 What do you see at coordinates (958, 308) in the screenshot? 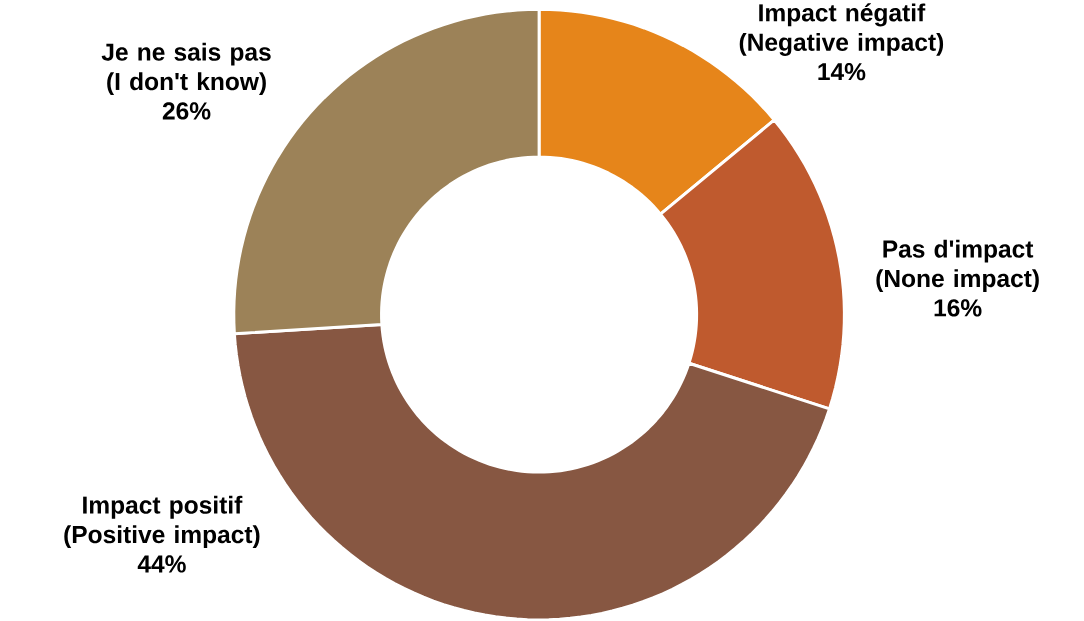
I see `data-label: 16%` at bounding box center [958, 308].